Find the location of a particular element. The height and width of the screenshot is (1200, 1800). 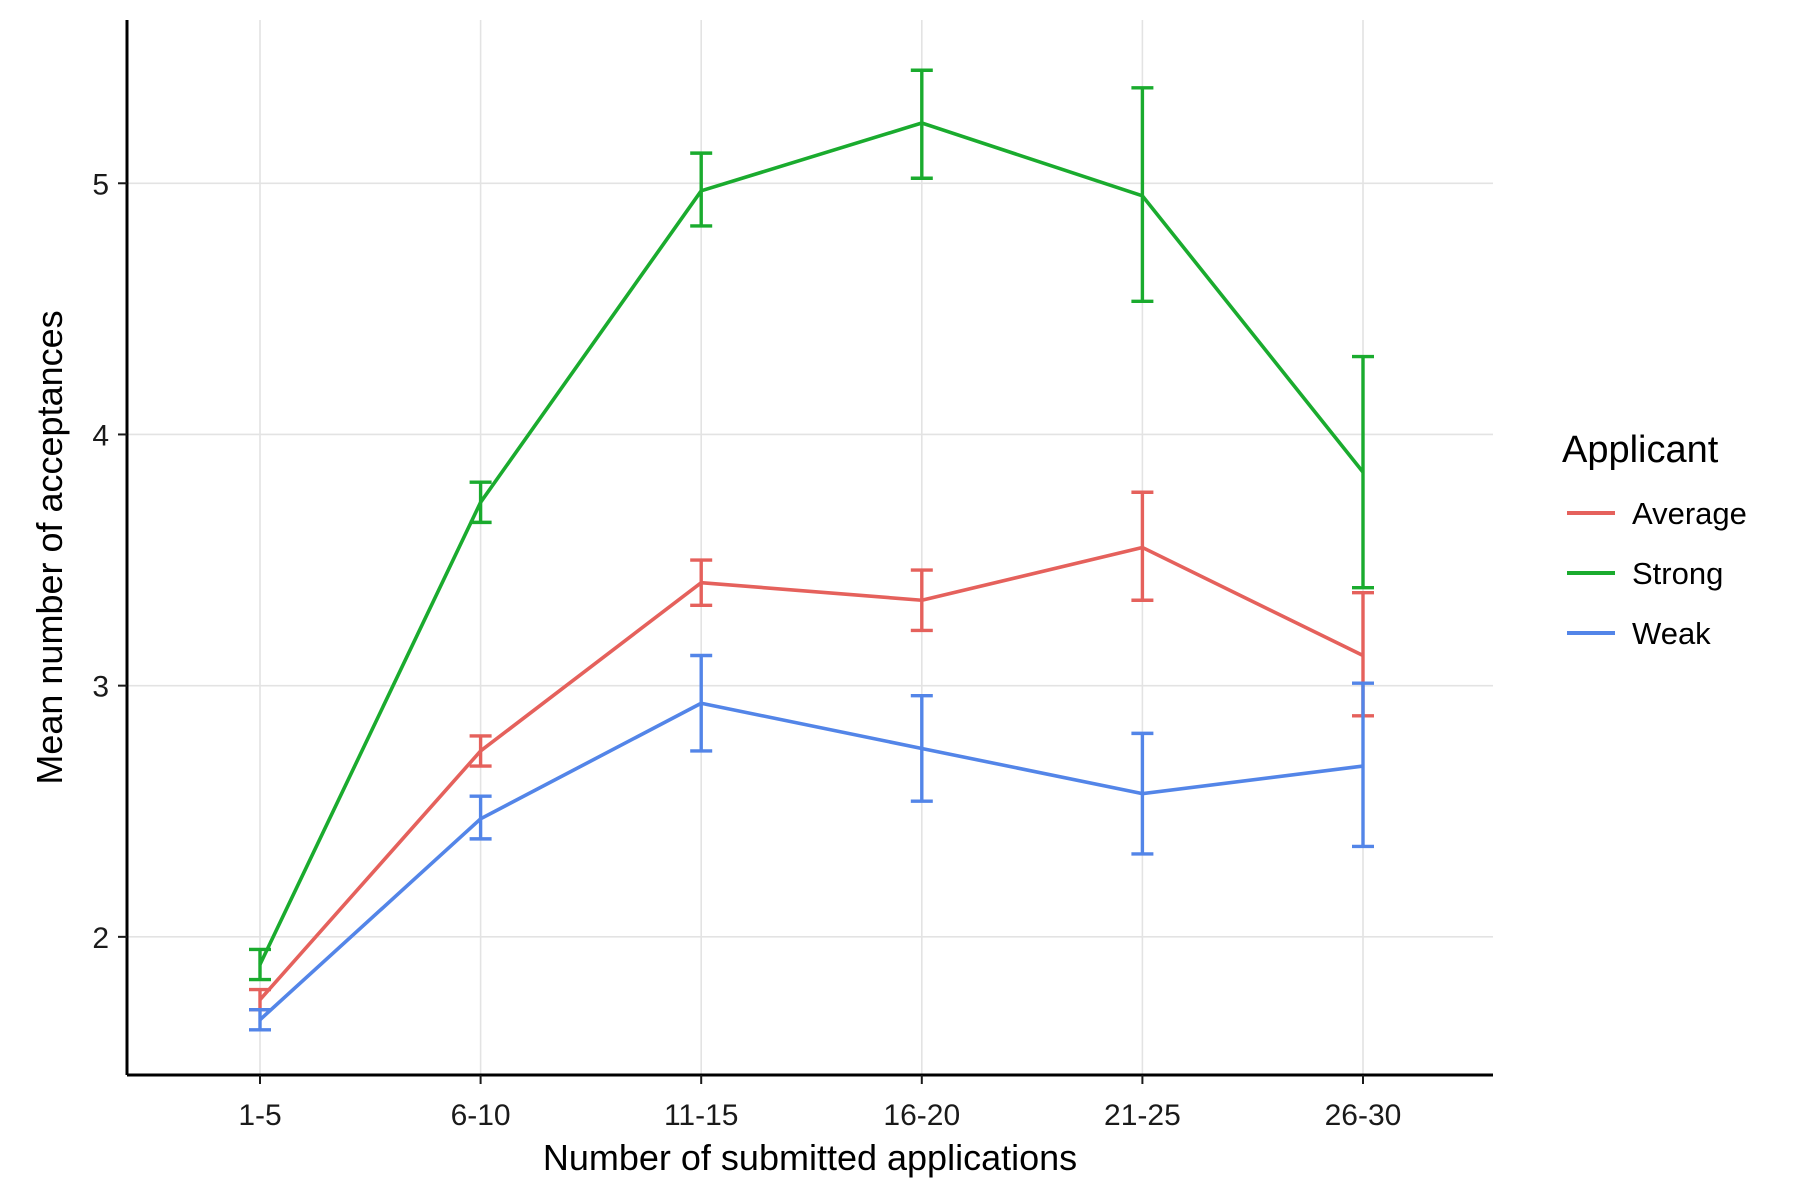

legend: Applicant Average Strong Weak is located at coordinates (1654, 540).